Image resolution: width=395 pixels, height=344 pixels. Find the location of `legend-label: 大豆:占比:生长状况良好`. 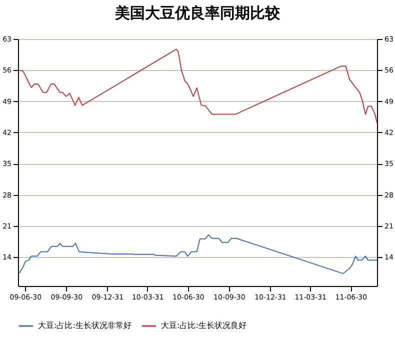

legend-label: 大豆:占比:生长状况良好 is located at coordinates (203, 325).